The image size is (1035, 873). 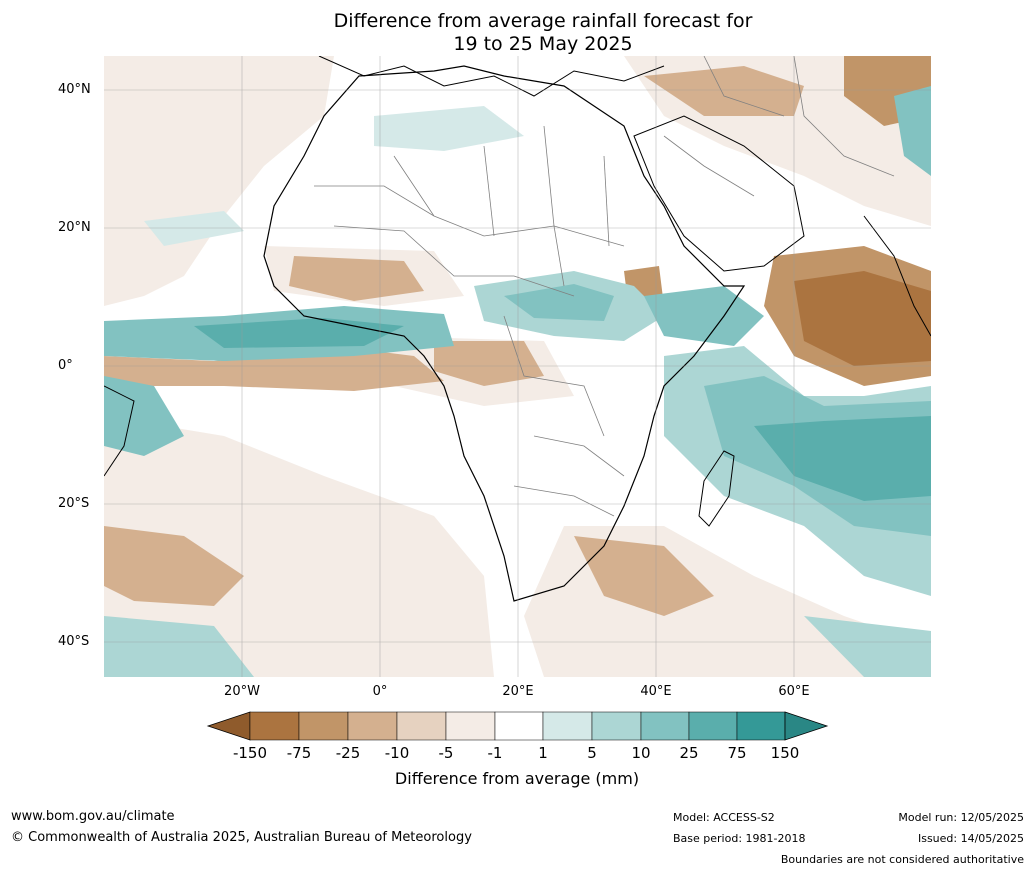 I want to click on latitude-label-40s: 40°S, so click(x=74, y=641).